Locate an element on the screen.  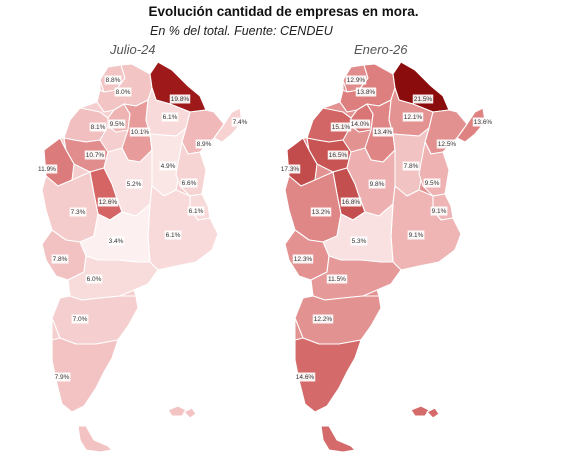
map-label-right: Enero-26 is located at coordinates (381, 49).